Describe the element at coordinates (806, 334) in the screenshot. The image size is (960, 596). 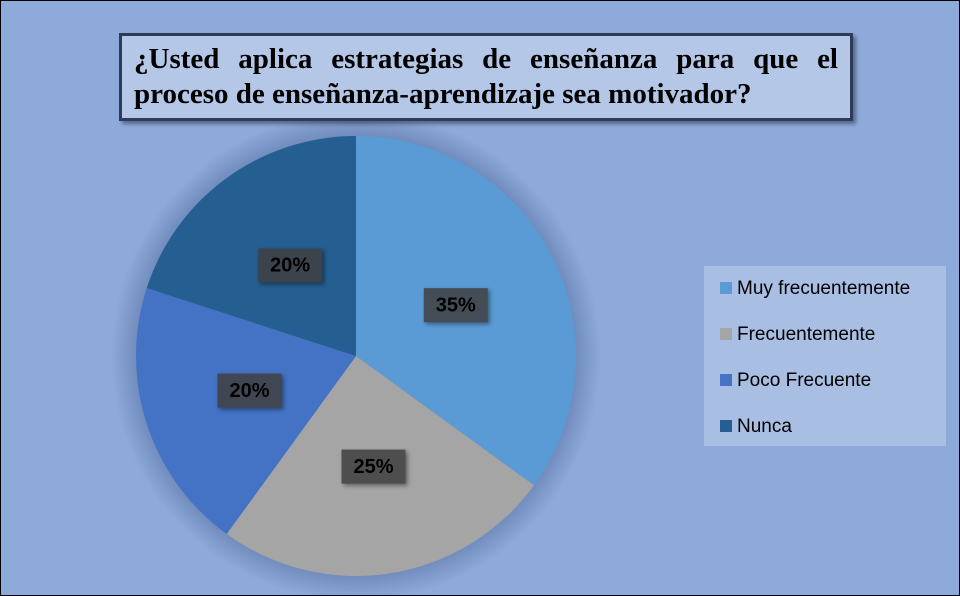
I see `legend-label: Frecuentemente` at that location.